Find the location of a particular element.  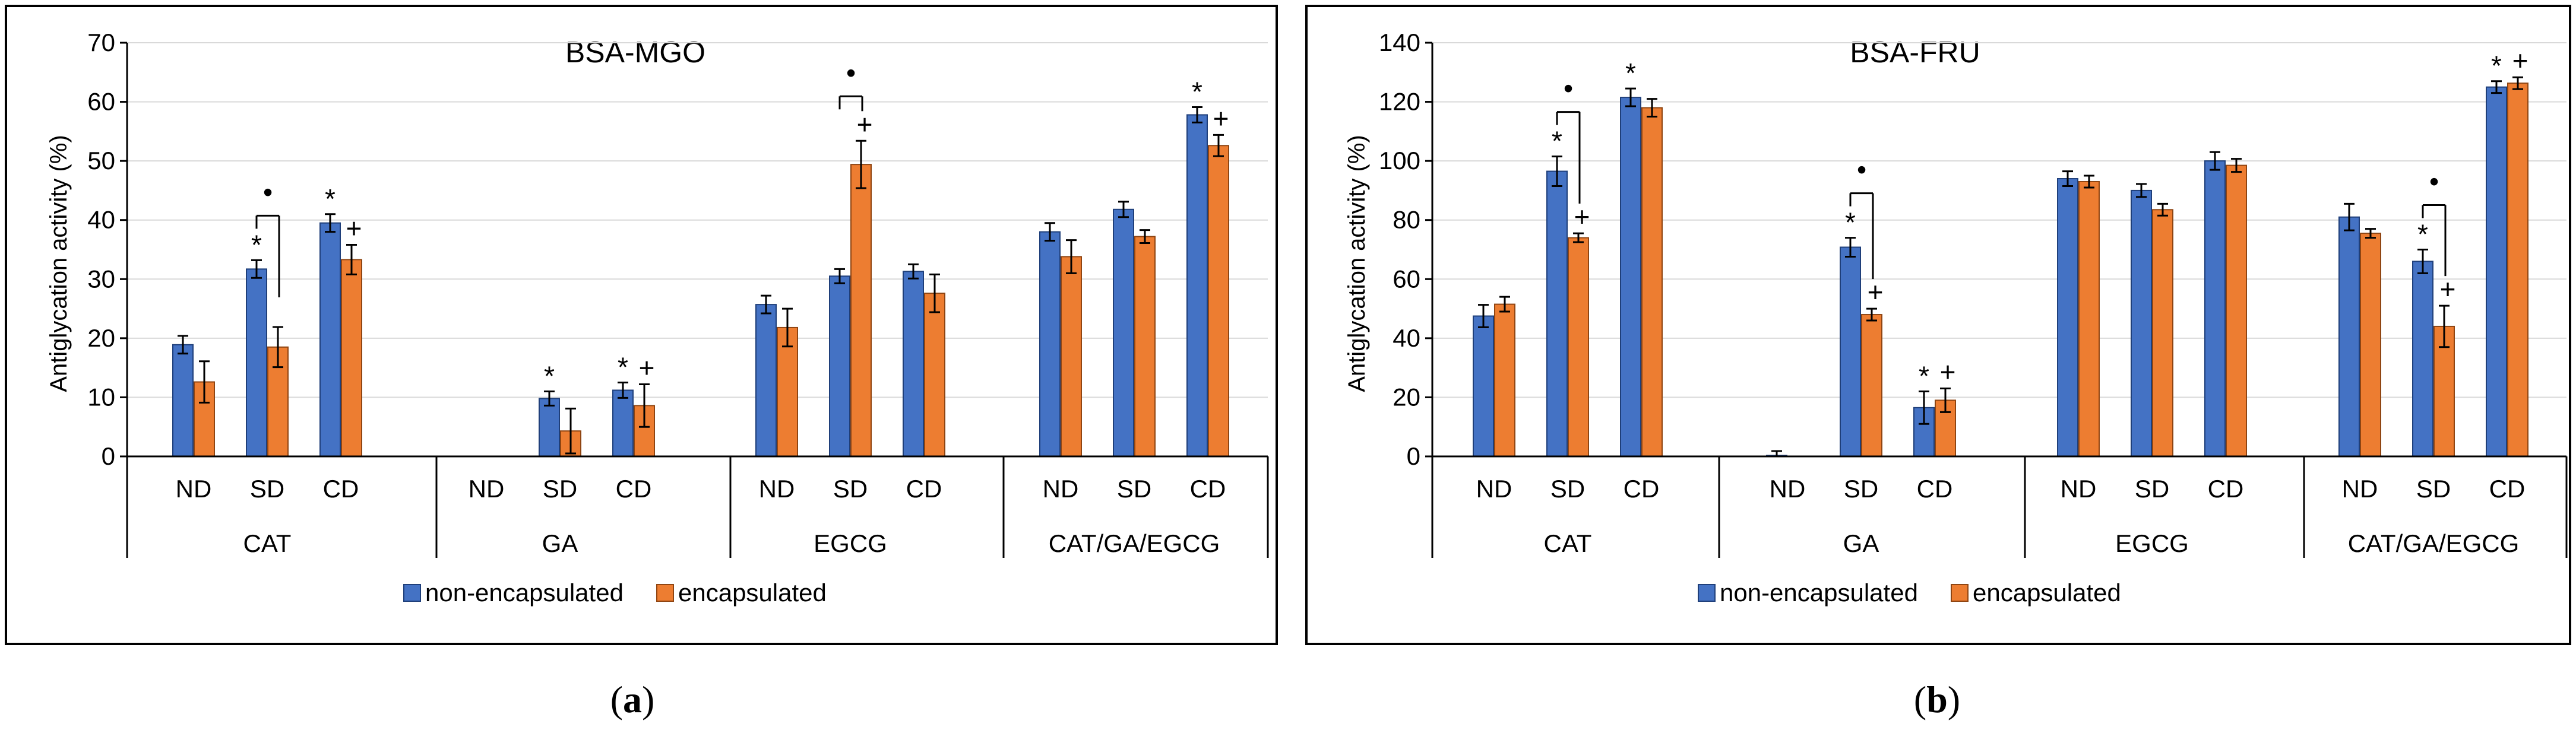

y-tick-label: 20 is located at coordinates (101, 338).